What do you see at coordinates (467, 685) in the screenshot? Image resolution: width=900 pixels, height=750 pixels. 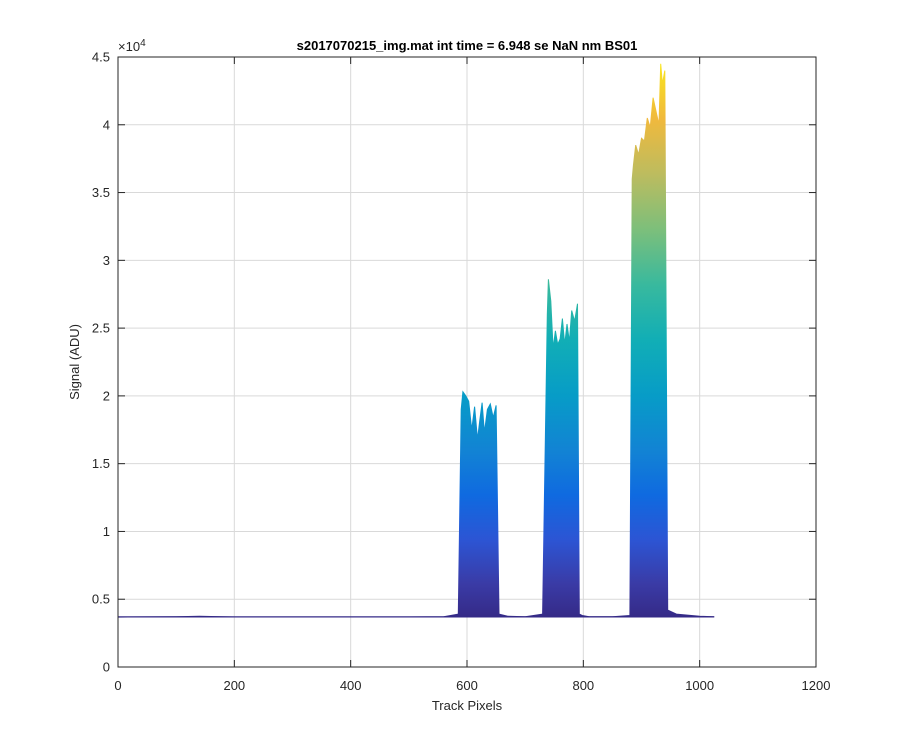 I see `x-tick-label: 600` at bounding box center [467, 685].